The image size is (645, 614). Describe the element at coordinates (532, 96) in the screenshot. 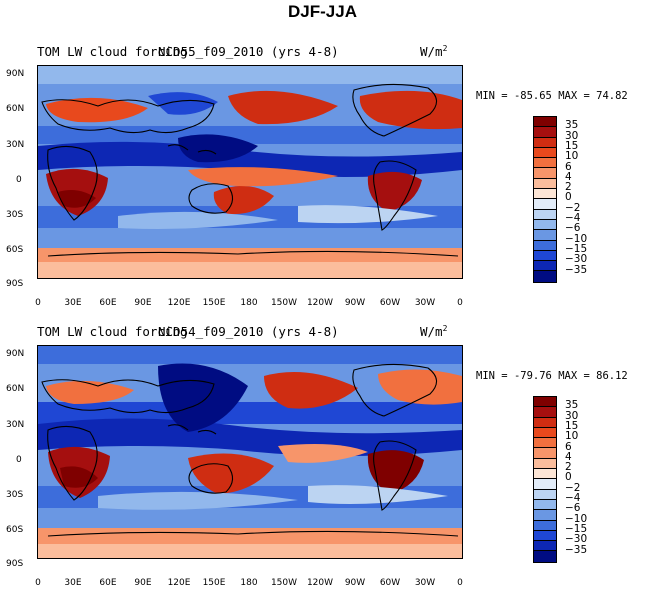

I see `min-value: -85.65` at that location.